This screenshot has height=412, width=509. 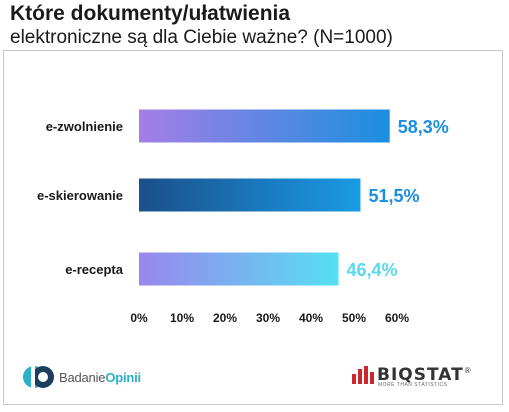 I want to click on logo-left-brand: Opinii, so click(x=123, y=377).